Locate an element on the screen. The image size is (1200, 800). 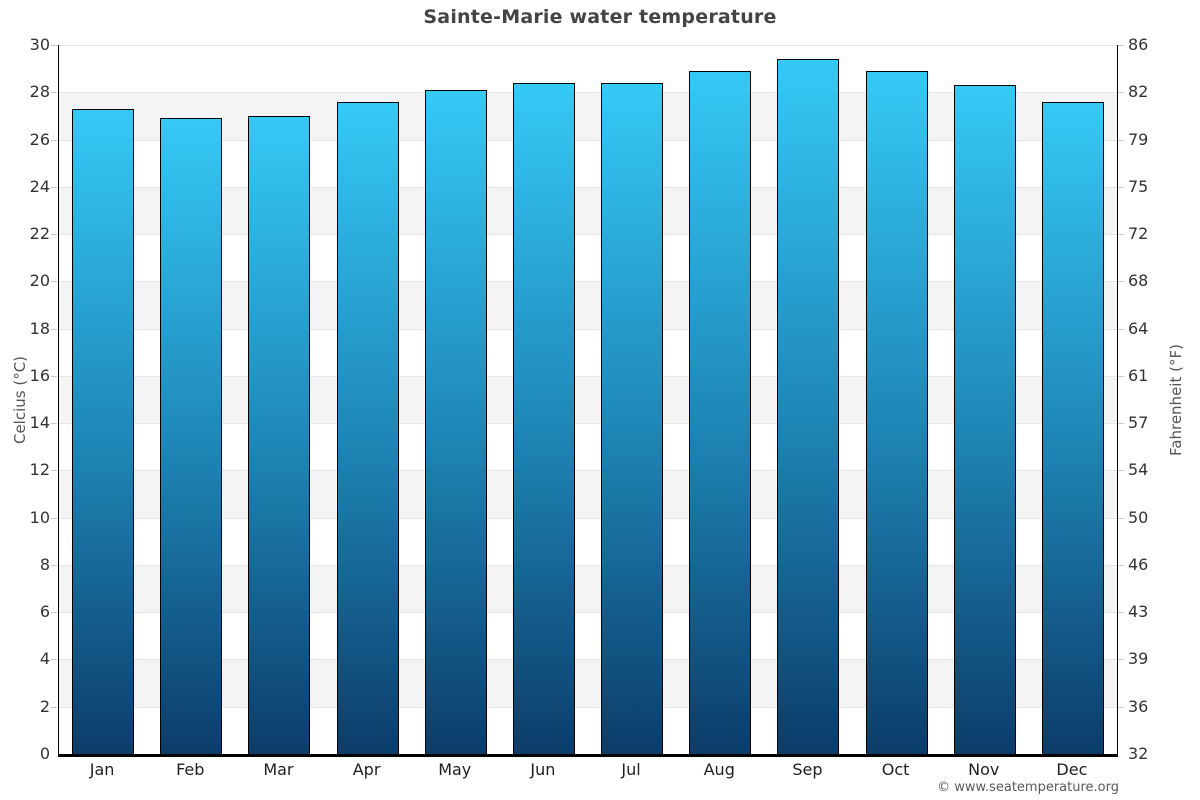
y-tick-label-celsius: 22 is located at coordinates (39, 234).